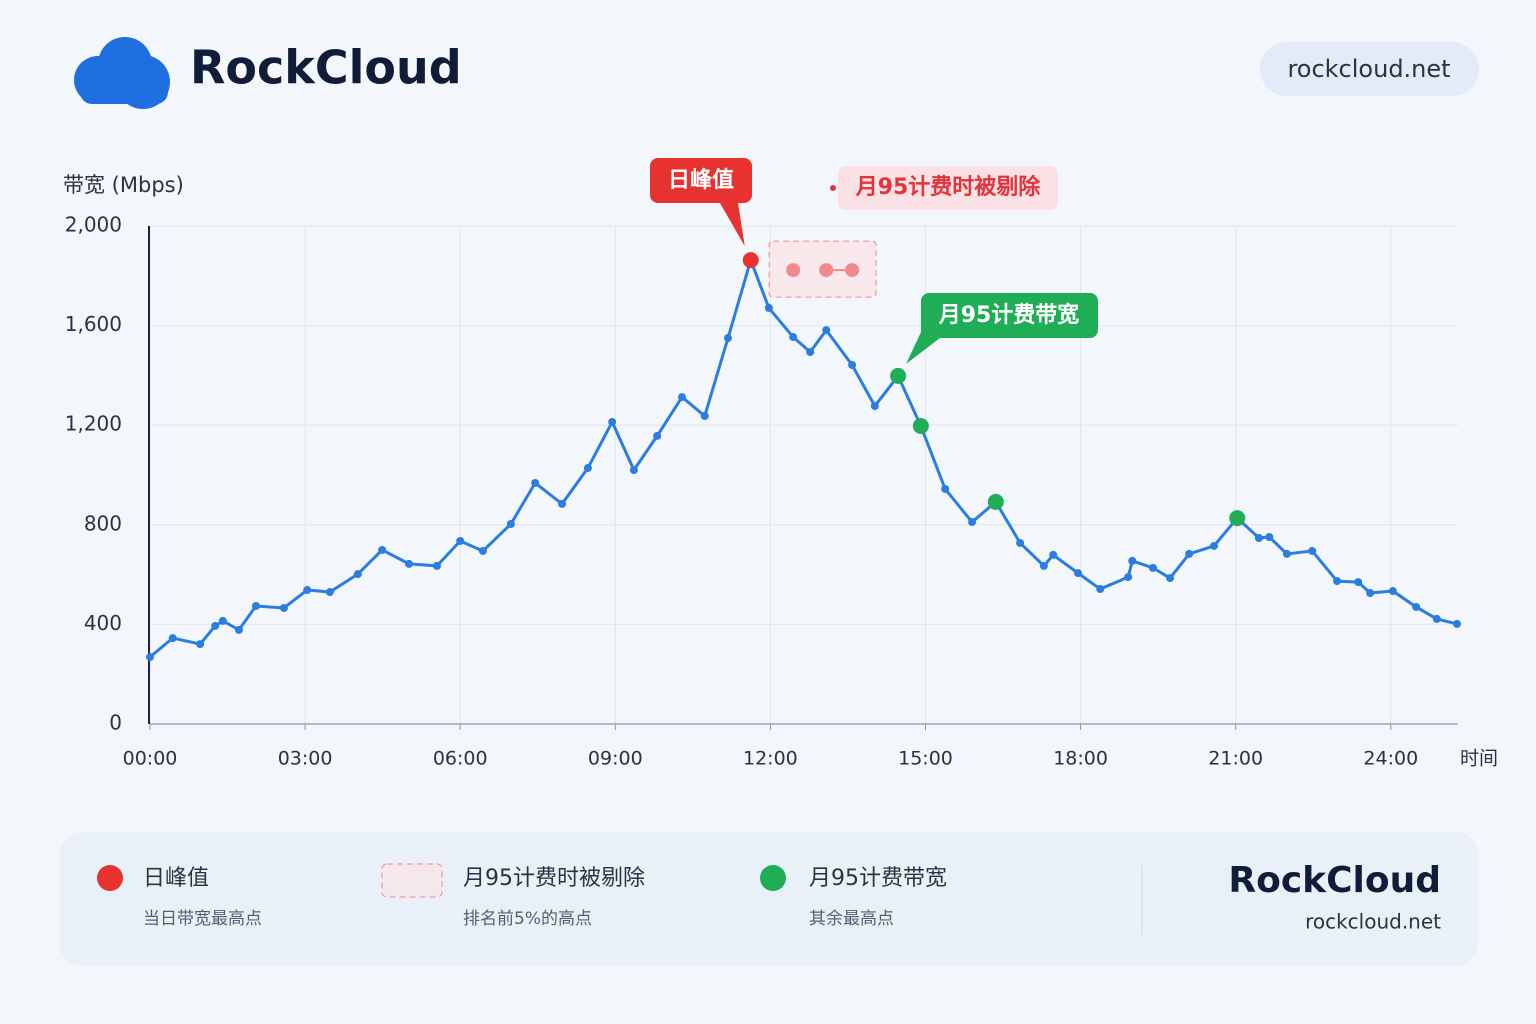 This screenshot has width=1536, height=1024. I want to click on x-tick-label: 00:00, so click(150, 759).